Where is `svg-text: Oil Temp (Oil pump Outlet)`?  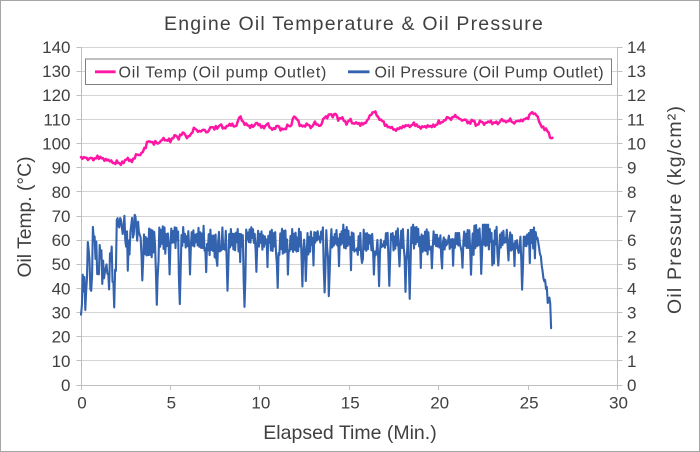
svg-text: Oil Temp (Oil pump Outlet) is located at coordinates (223, 73).